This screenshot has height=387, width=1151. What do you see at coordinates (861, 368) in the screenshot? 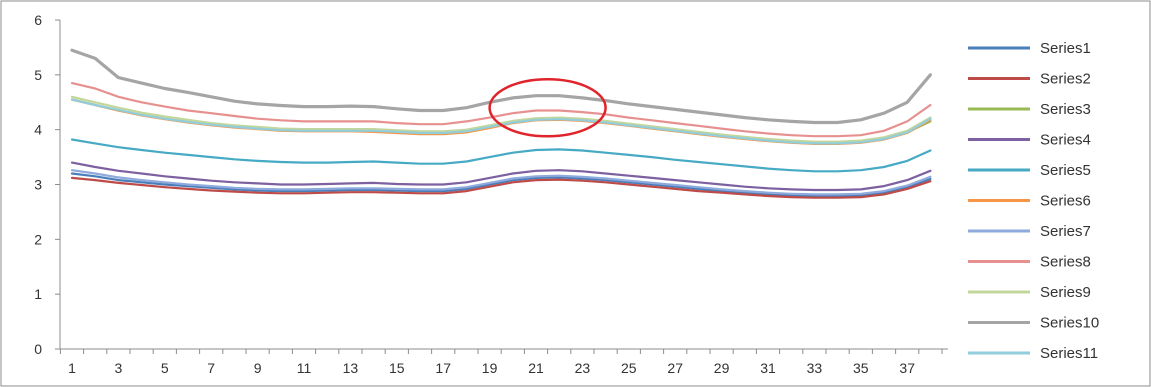
I see `x-tick-label: 35` at bounding box center [861, 368].